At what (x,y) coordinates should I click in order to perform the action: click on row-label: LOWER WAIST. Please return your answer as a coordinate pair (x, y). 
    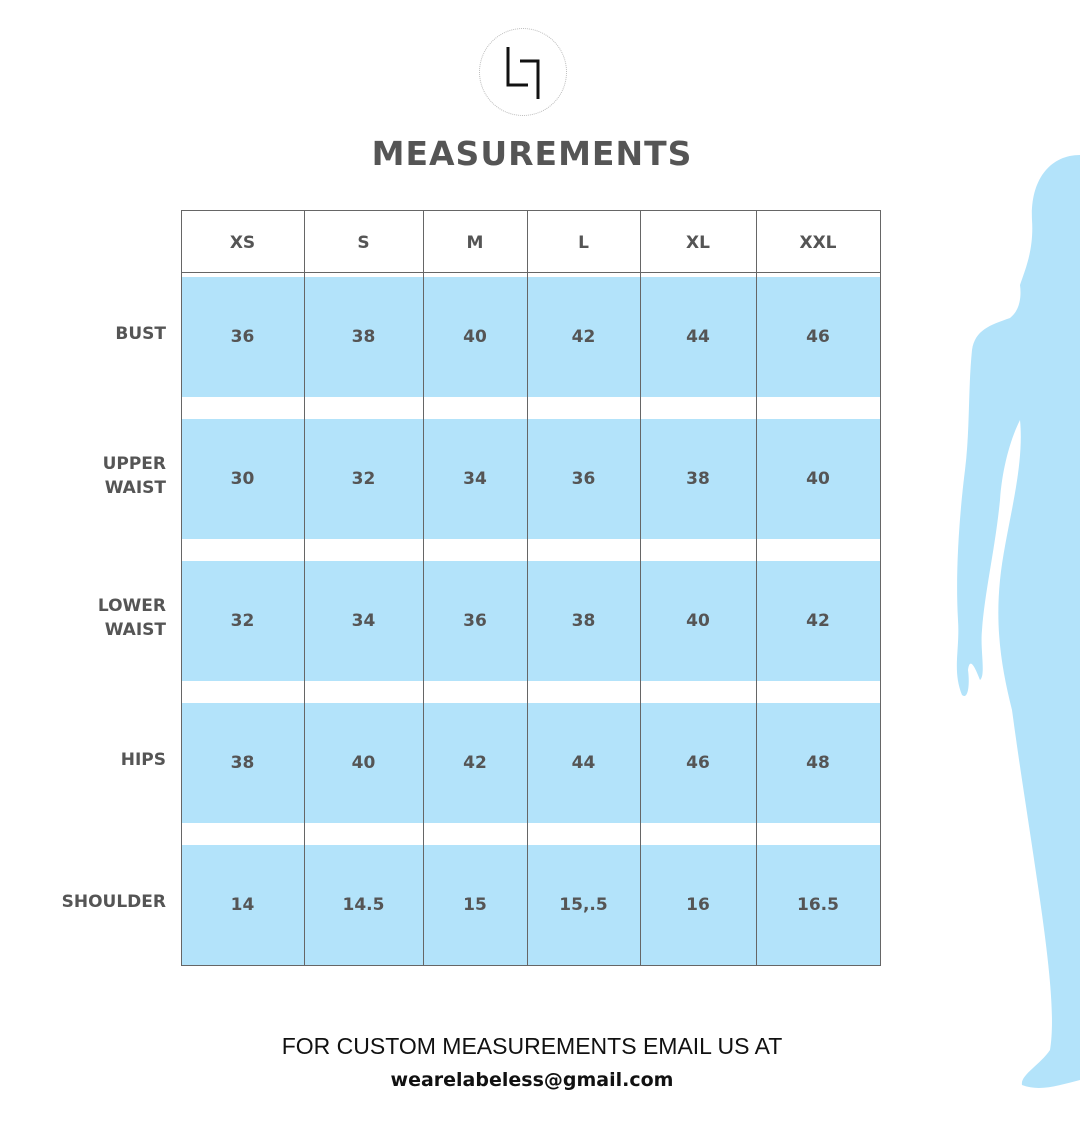
    Looking at the image, I should click on (132, 618).